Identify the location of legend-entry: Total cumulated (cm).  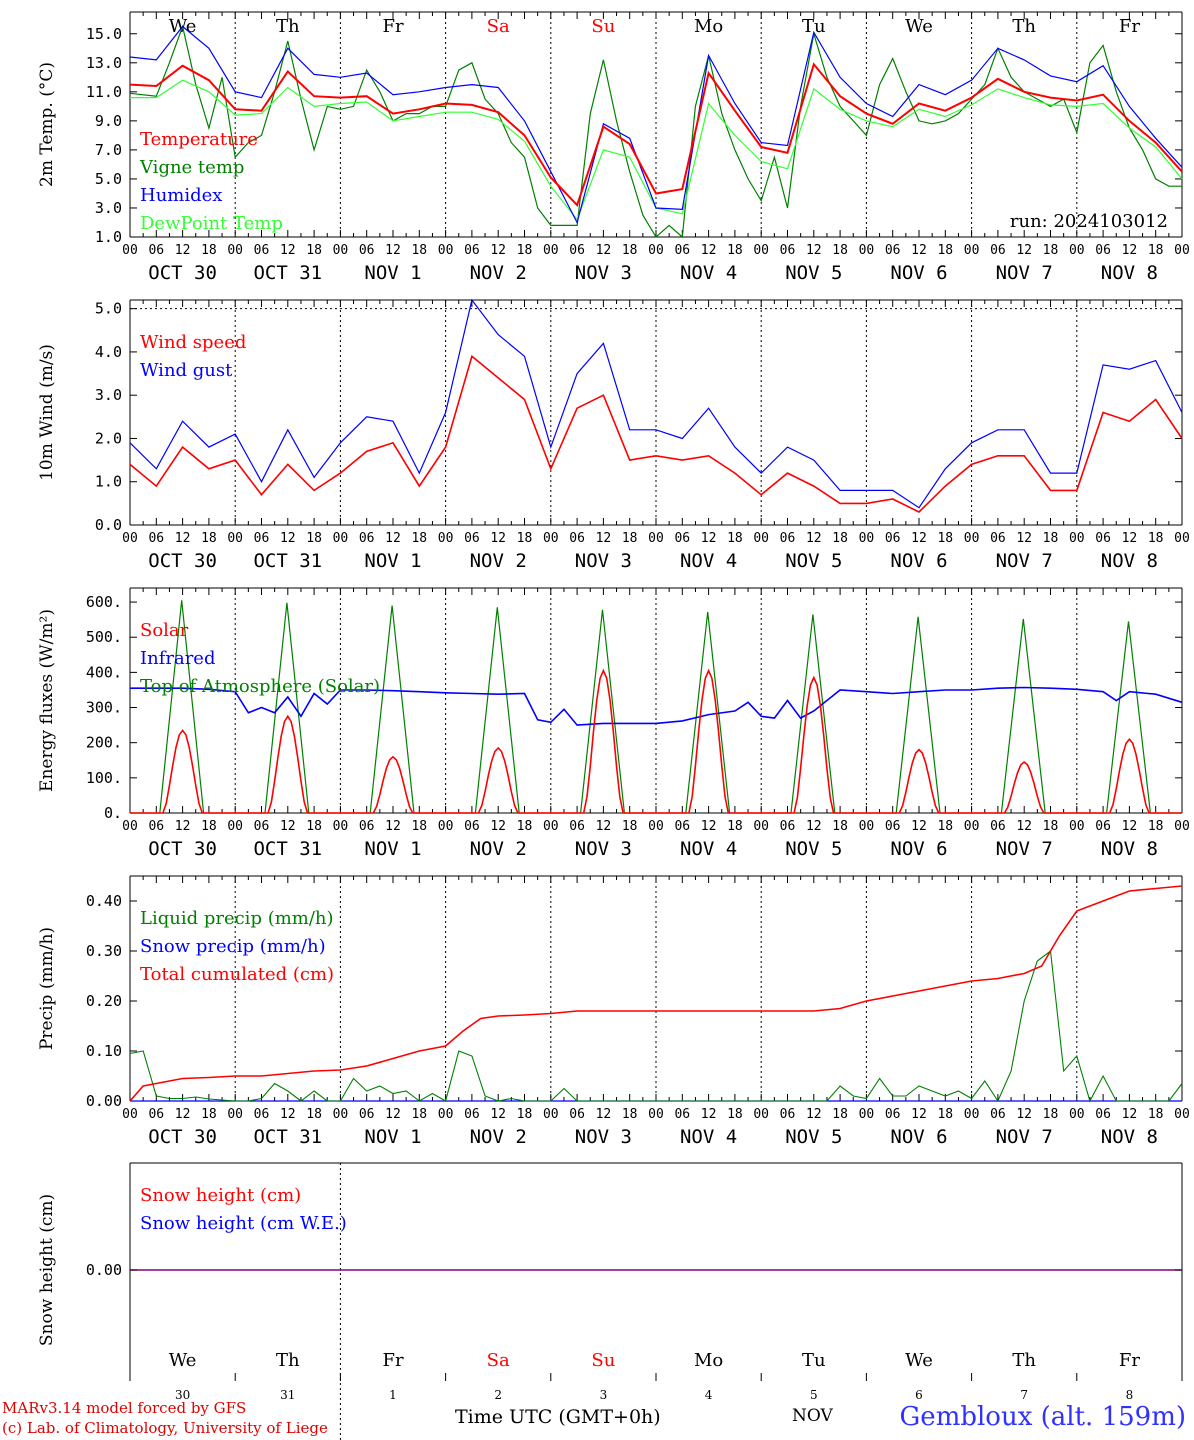
(237, 974).